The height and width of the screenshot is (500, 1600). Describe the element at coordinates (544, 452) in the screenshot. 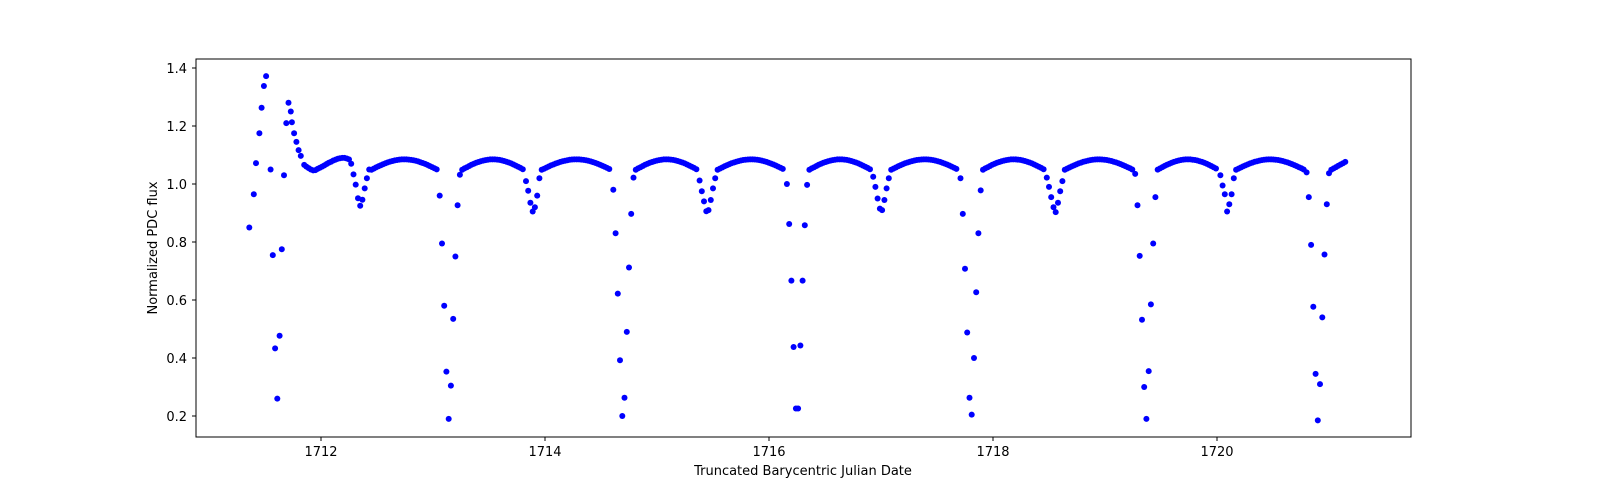

I see `x-tick-label: 1714` at that location.